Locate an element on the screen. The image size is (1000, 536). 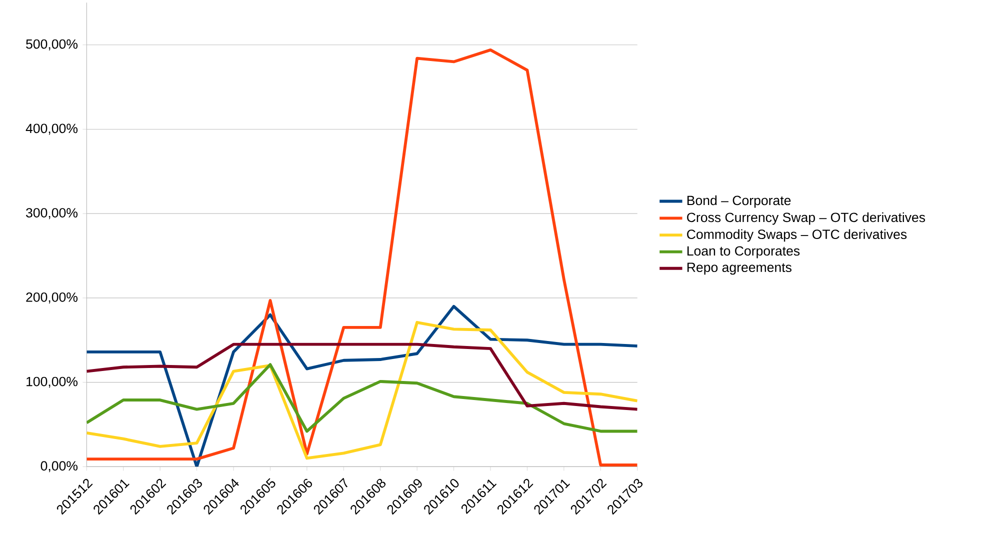
legend-label: Loan to Corporates is located at coordinates (743, 252).